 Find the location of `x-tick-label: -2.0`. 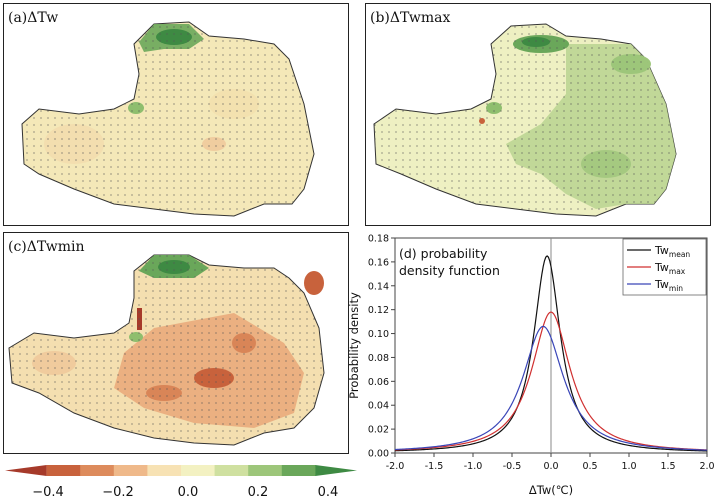

x-tick-label: -2.0 is located at coordinates (395, 466).